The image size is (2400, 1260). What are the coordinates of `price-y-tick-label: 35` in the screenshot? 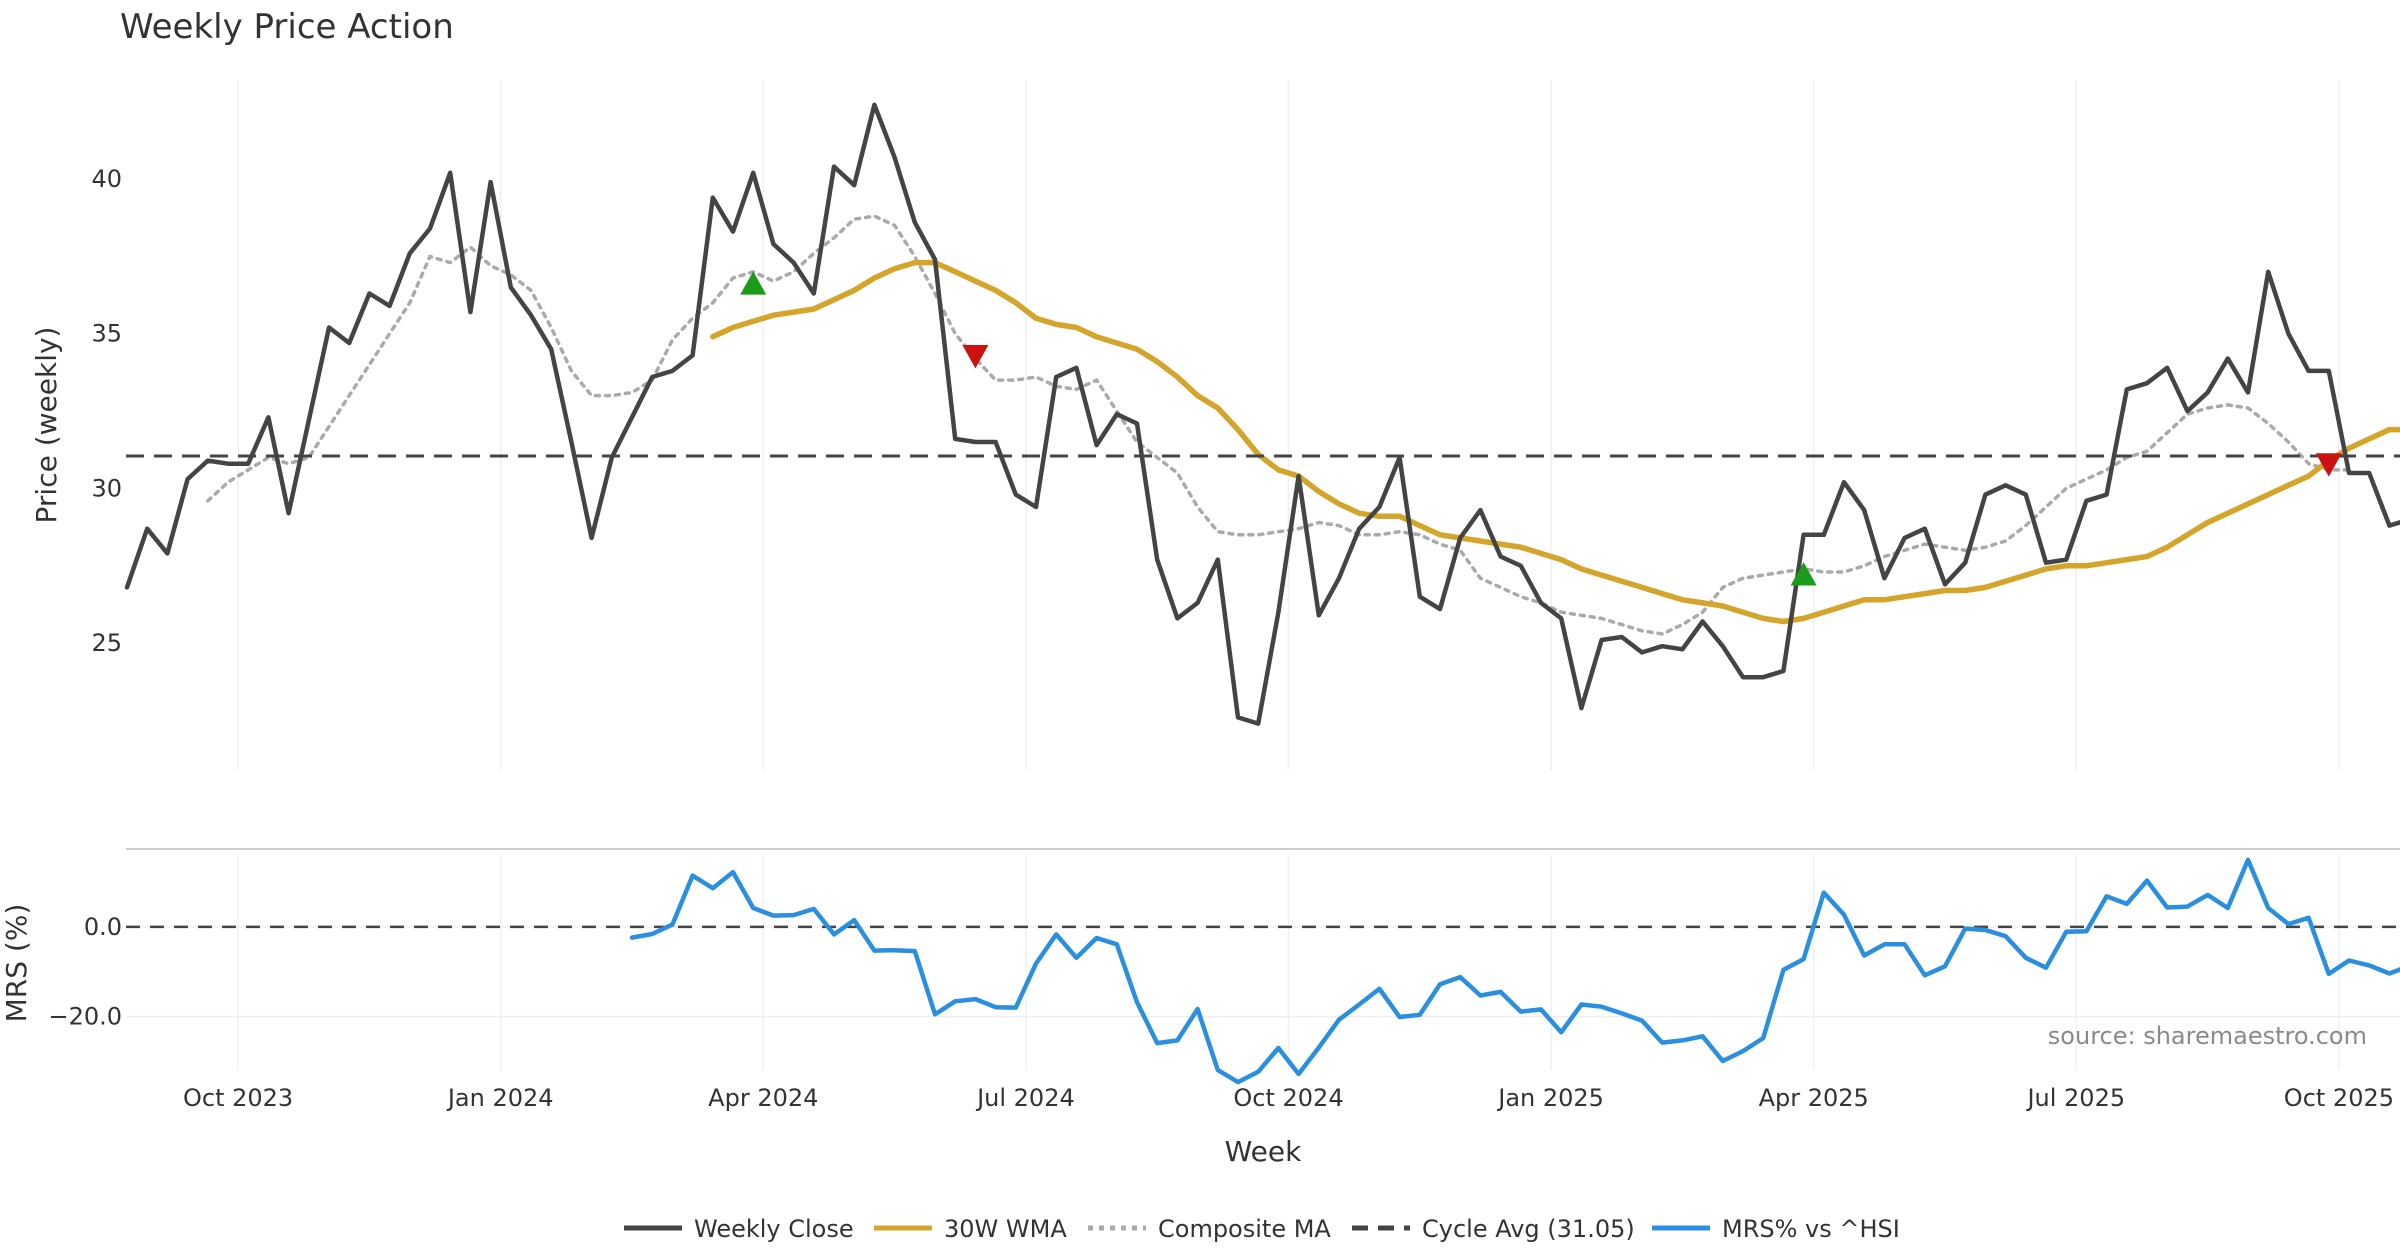 It's located at (106, 334).